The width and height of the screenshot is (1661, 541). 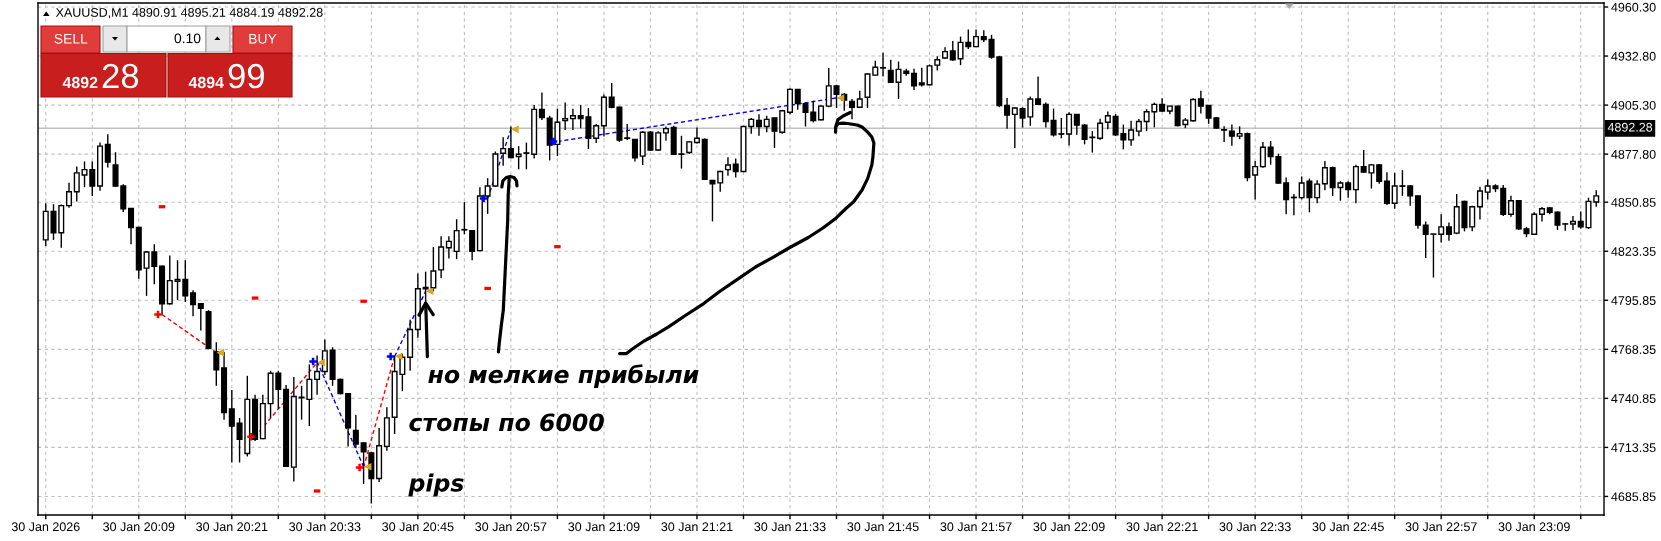 I want to click on y-tick-label: 4768.35, so click(x=1633, y=349).